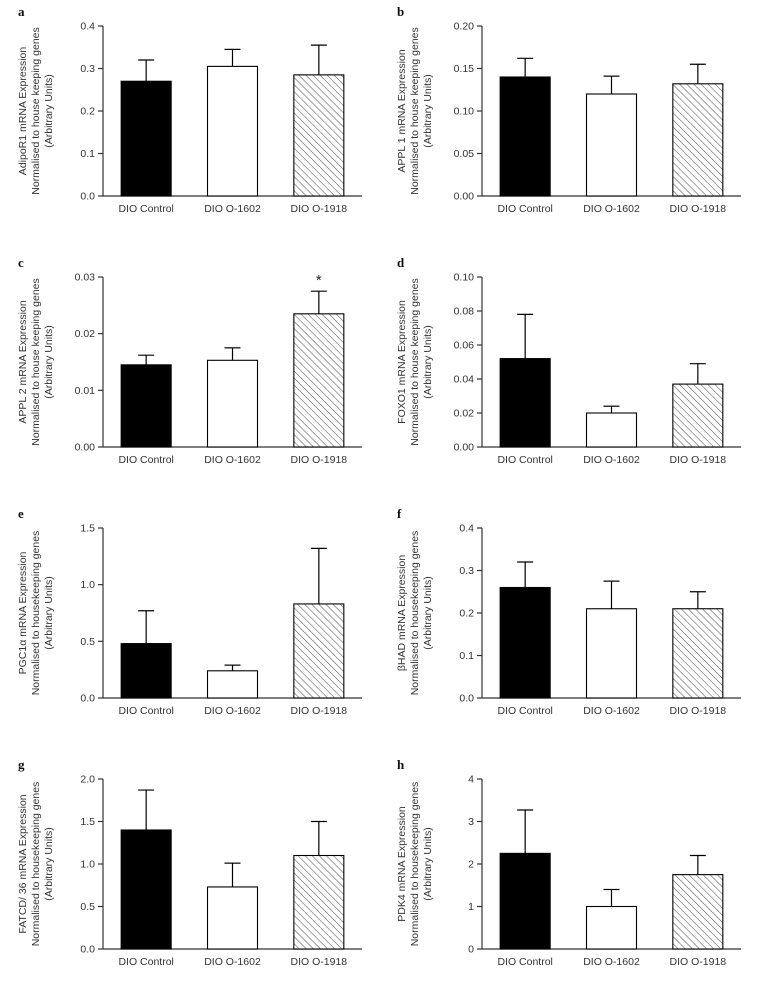 Image resolution: width=758 pixels, height=1005 pixels. What do you see at coordinates (464, 69) in the screenshot?
I see `y-tick-label: 0.15` at bounding box center [464, 69].